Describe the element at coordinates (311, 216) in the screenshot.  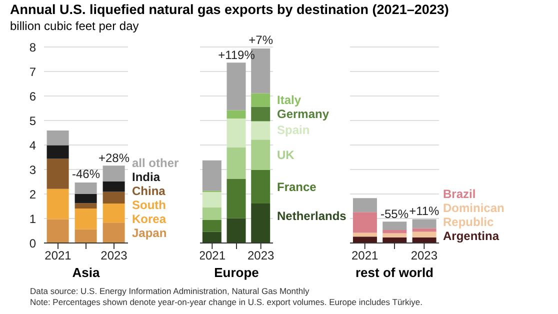
I see `series-label: Netherlands` at that location.